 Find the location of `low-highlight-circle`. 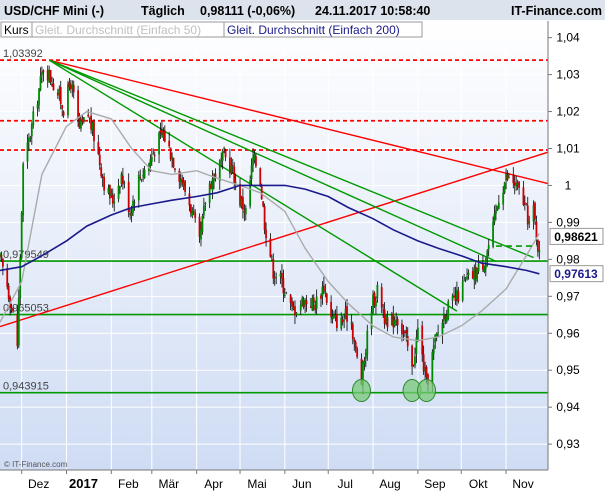

low-highlight-circle is located at coordinates (361, 391).